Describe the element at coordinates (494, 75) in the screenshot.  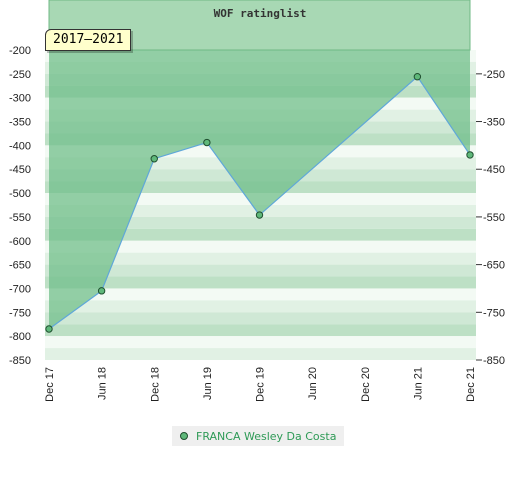
I see `y-tick-label-right: -250` at that location.